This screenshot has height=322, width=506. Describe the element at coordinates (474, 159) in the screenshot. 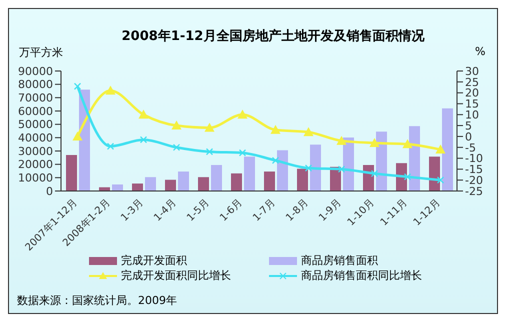

I see `y2-tick-label: -10` at that location.